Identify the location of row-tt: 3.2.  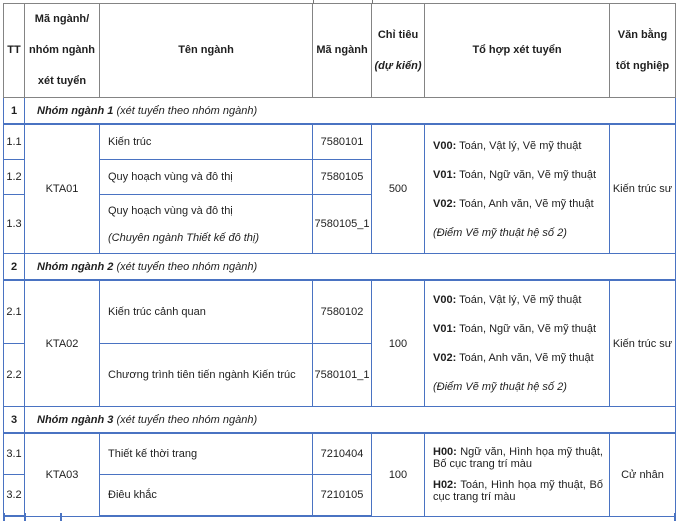
(14, 495).